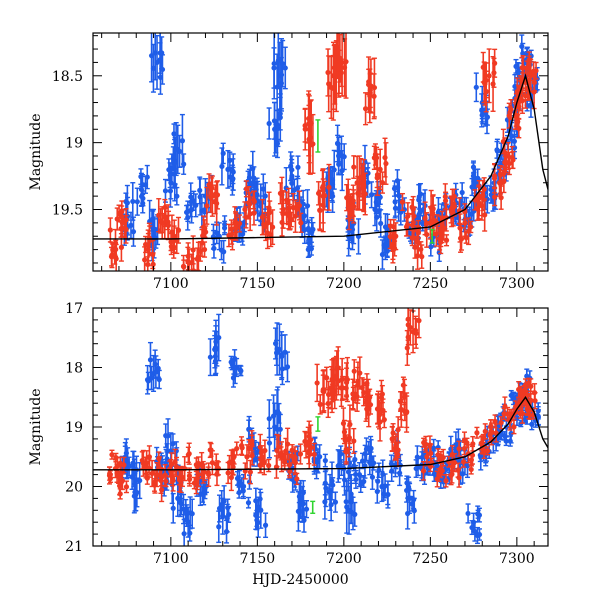 The width and height of the screenshot is (600, 600). I want to click on top-x-tick-label: 7100, so click(171, 284).